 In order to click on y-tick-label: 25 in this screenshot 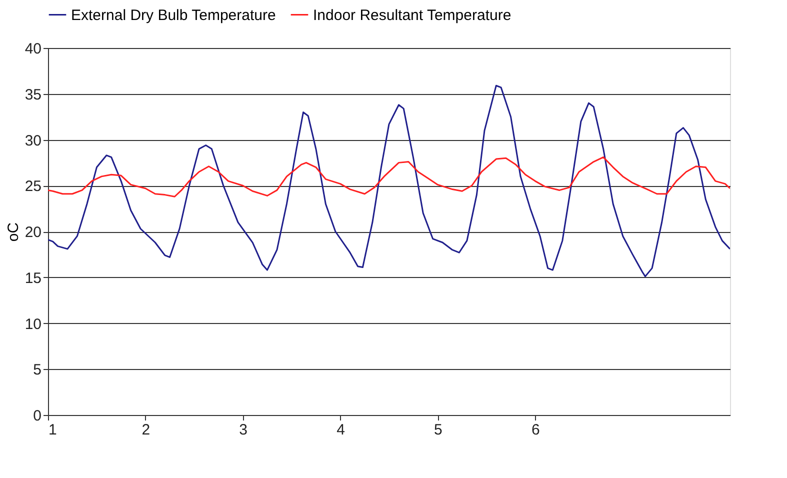, I will do `click(33, 187)`.